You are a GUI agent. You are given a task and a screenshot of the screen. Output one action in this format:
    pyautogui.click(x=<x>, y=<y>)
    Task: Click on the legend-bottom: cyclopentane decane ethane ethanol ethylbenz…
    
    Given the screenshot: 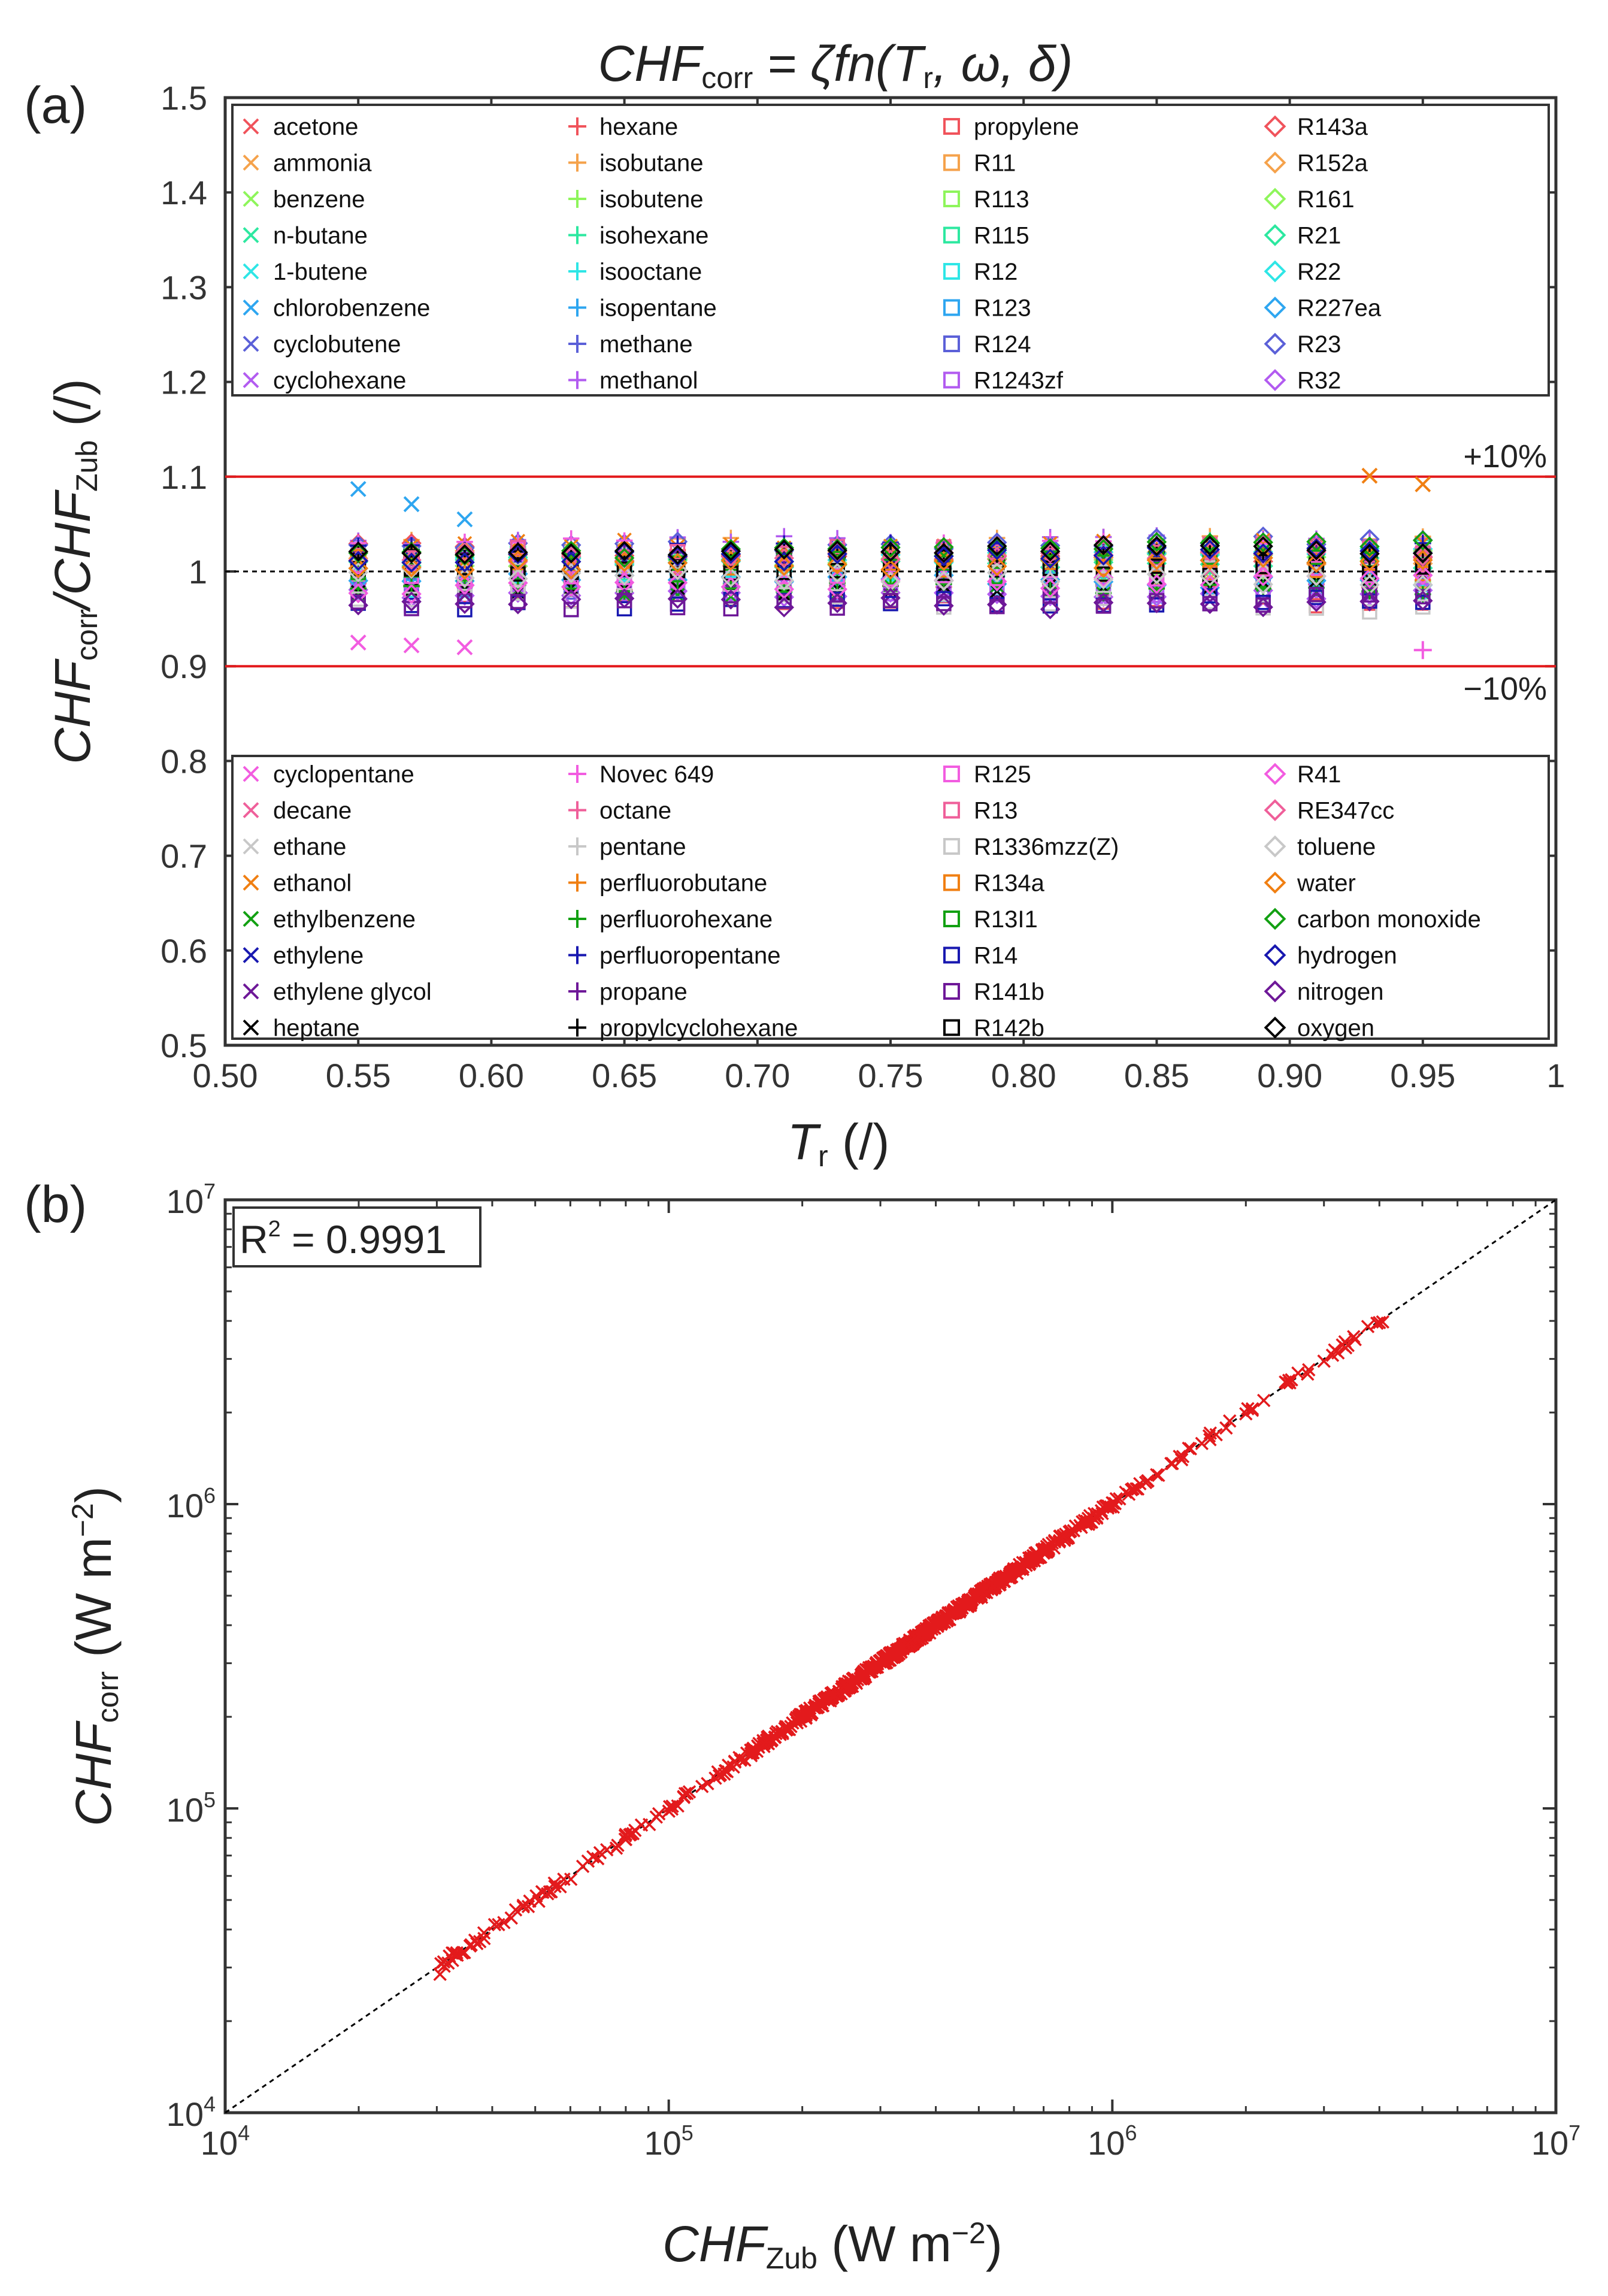 What is the action you would take?
    pyautogui.click(x=862, y=901)
    